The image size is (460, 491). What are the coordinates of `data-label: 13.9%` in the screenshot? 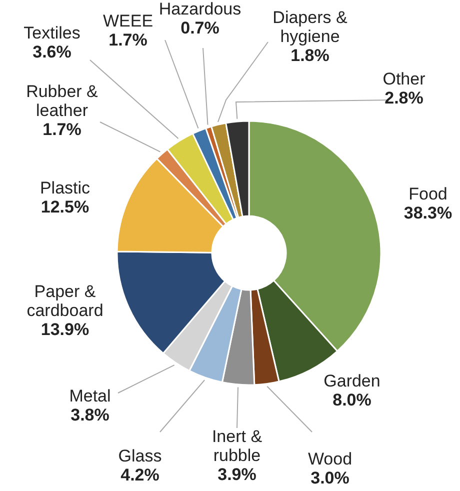 It's located at (65, 329).